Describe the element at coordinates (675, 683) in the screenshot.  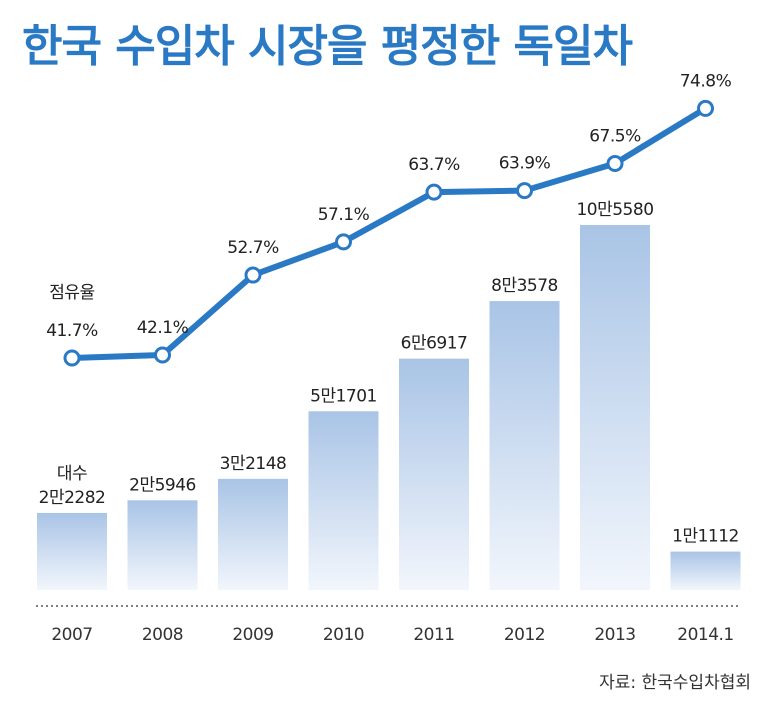
I see `source-note: 자료: 한국수입차협회` at that location.